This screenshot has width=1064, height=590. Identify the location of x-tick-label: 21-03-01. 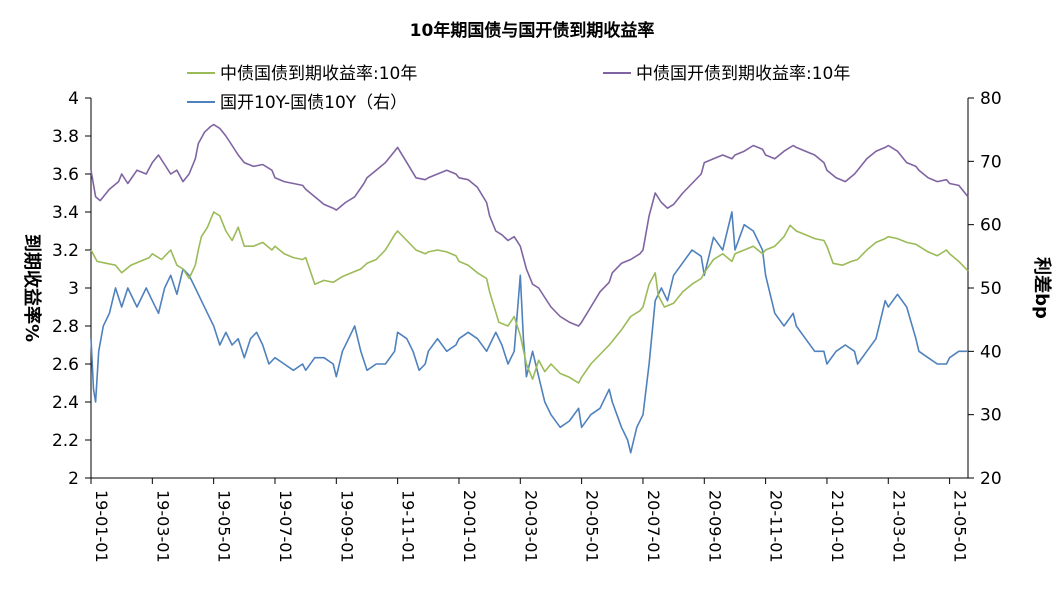
(898, 526).